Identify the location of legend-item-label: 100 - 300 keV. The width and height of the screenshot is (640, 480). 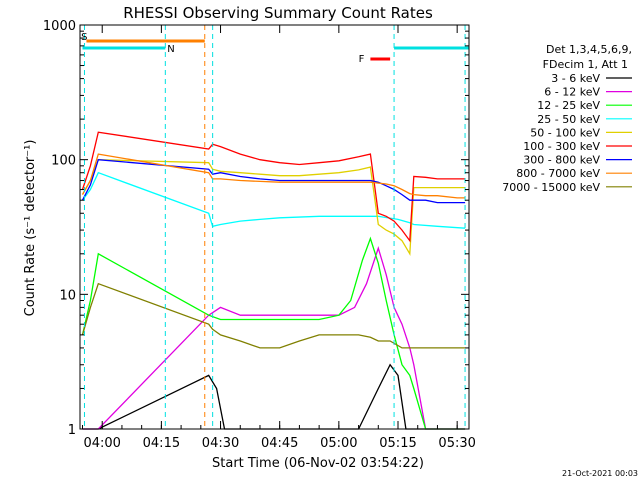
(561, 146).